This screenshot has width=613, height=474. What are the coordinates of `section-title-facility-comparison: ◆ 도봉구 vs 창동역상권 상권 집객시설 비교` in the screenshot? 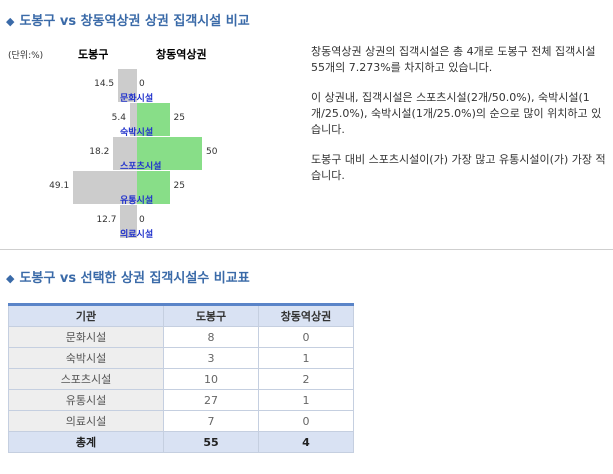 It's located at (128, 19).